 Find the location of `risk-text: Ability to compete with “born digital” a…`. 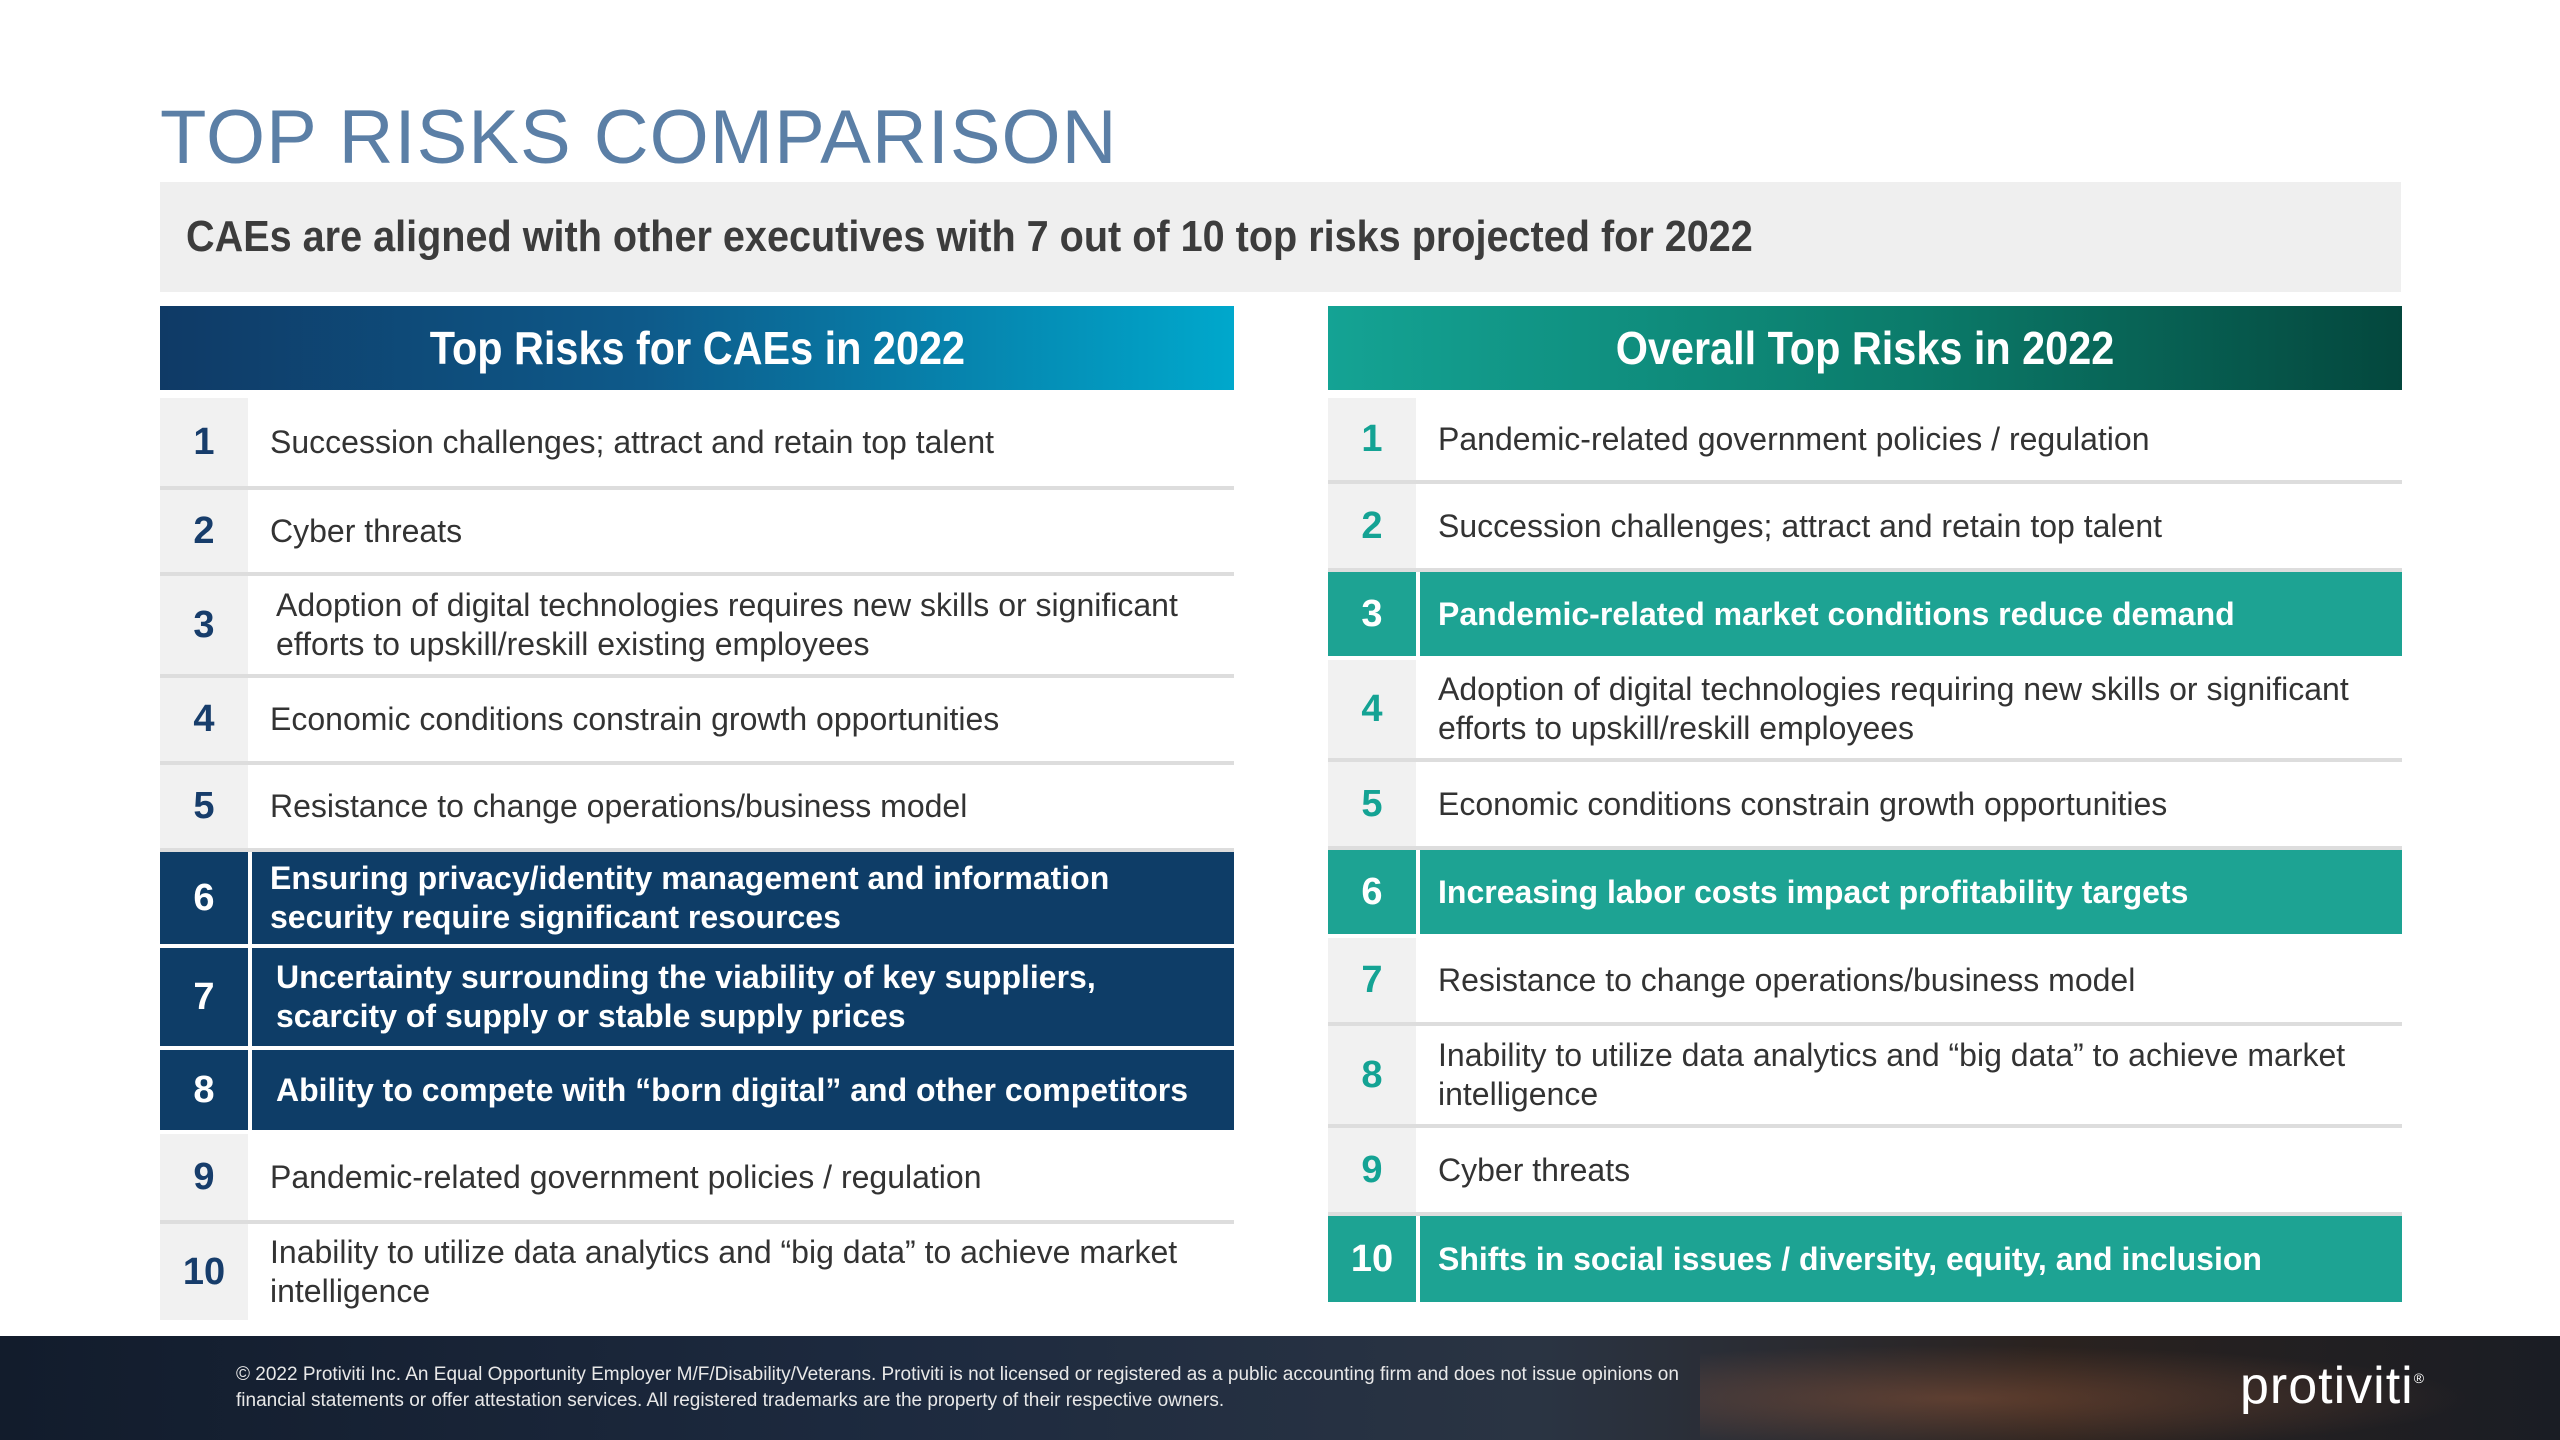

risk-text: Ability to compete with “born digital” a… is located at coordinates (732, 1089).